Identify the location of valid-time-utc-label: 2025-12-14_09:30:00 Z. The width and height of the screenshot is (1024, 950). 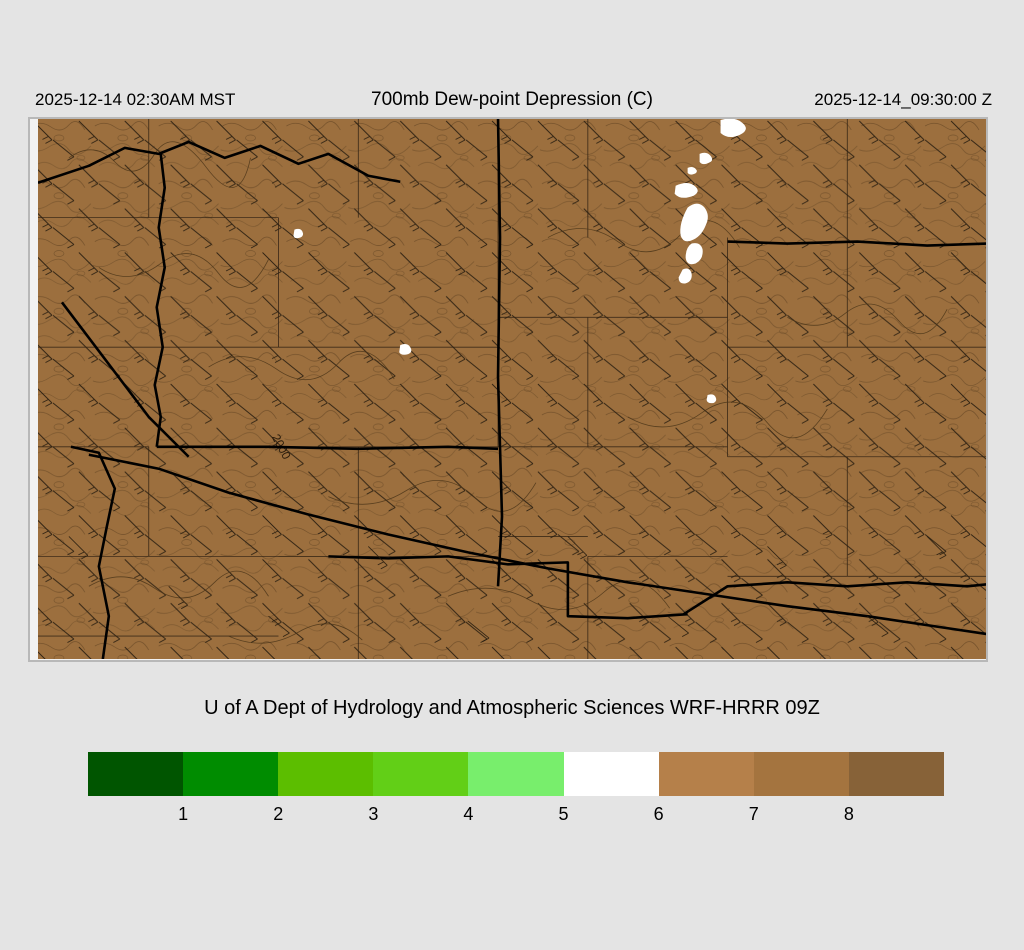
(903, 99).